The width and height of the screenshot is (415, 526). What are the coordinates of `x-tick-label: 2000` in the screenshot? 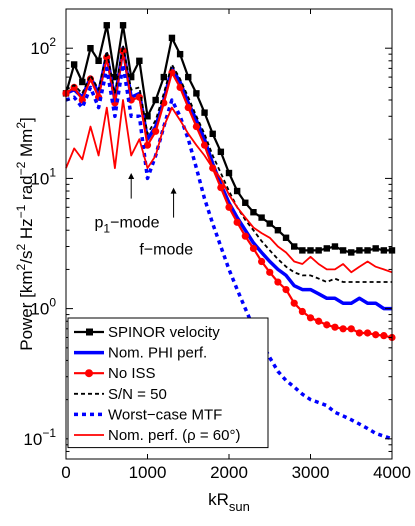 It's located at (229, 472).